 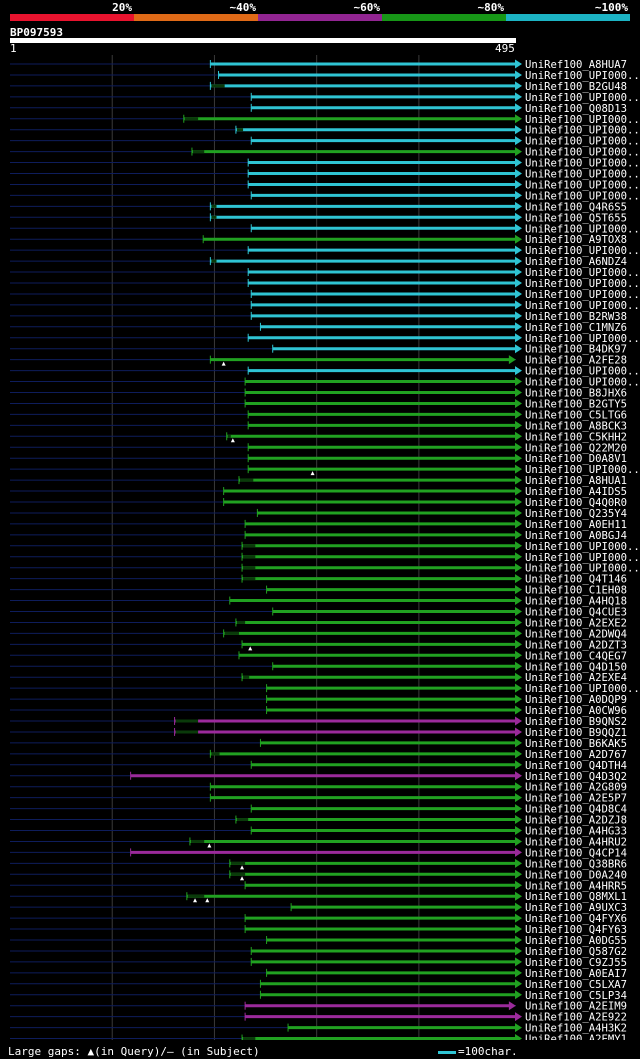 I want to click on legend-label-5: ~100%, so click(x=611, y=7).